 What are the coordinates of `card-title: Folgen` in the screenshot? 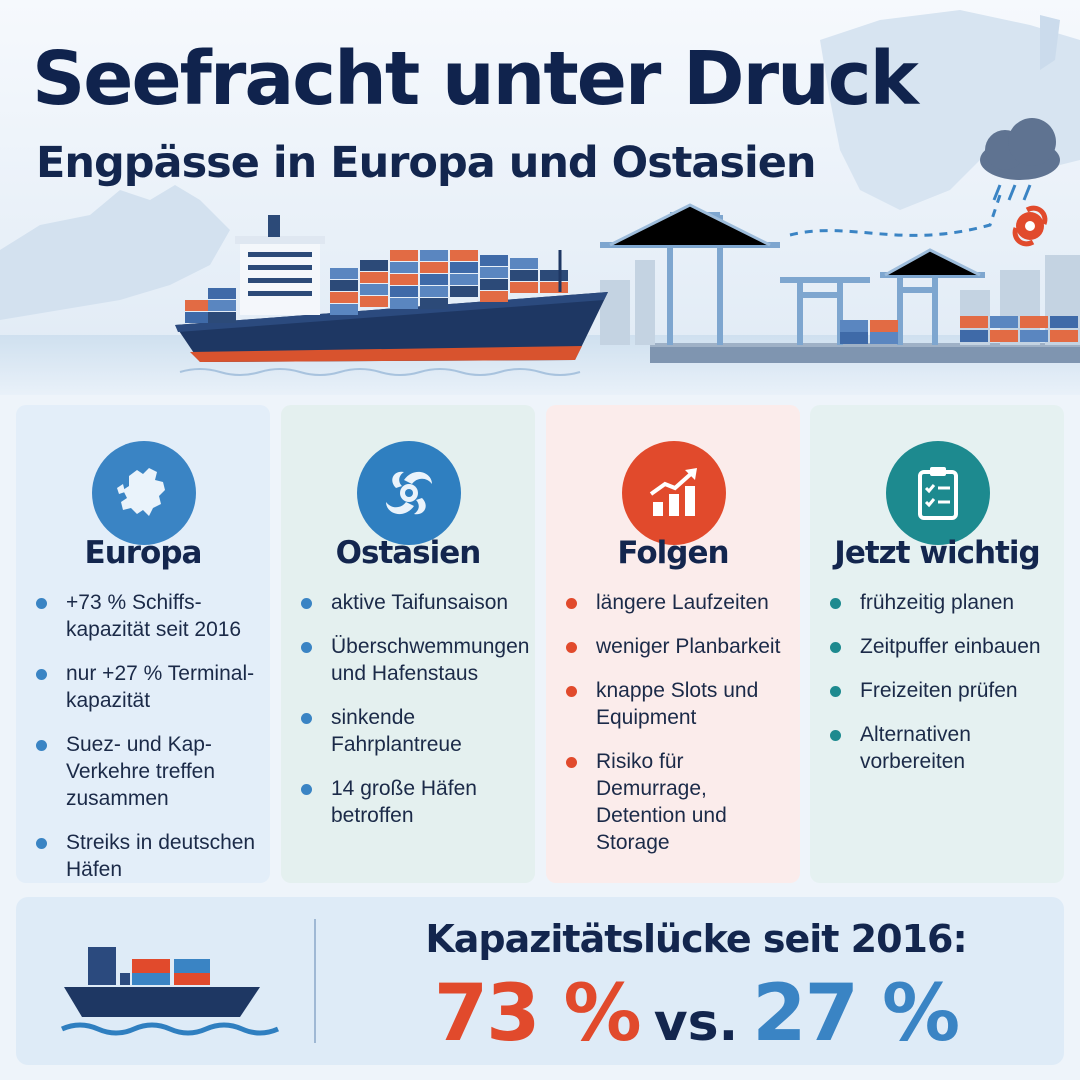 It's located at (673, 553).